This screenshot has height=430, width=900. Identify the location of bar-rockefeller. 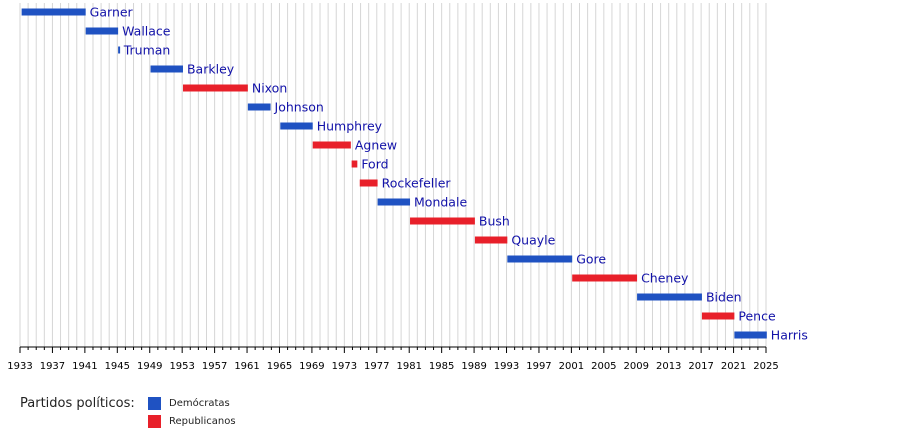
(368, 183).